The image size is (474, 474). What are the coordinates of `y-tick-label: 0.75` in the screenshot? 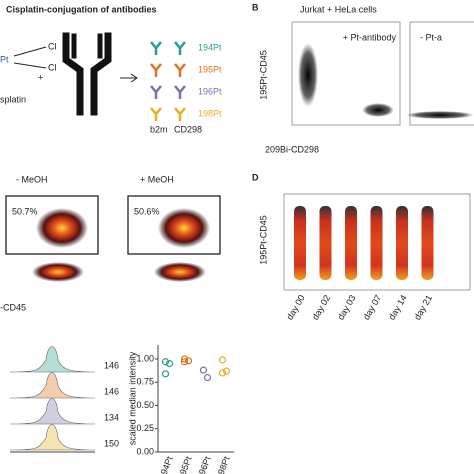 It's located at (145, 382).